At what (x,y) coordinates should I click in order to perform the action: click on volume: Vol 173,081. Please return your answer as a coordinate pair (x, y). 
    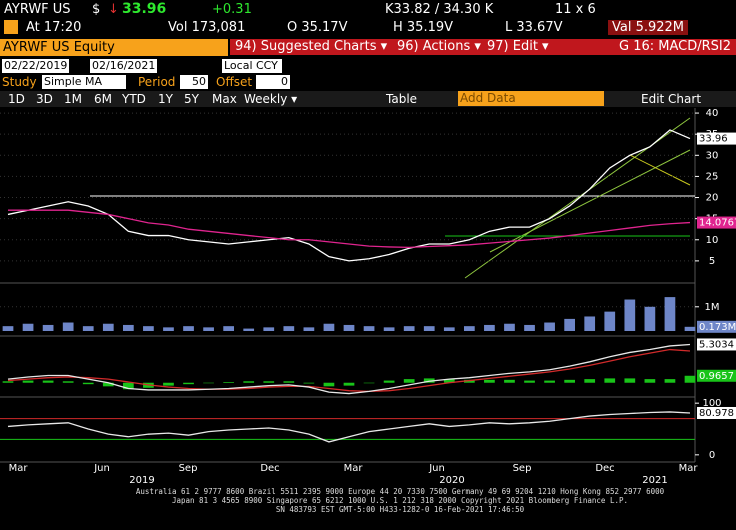
    Looking at the image, I should click on (207, 27).